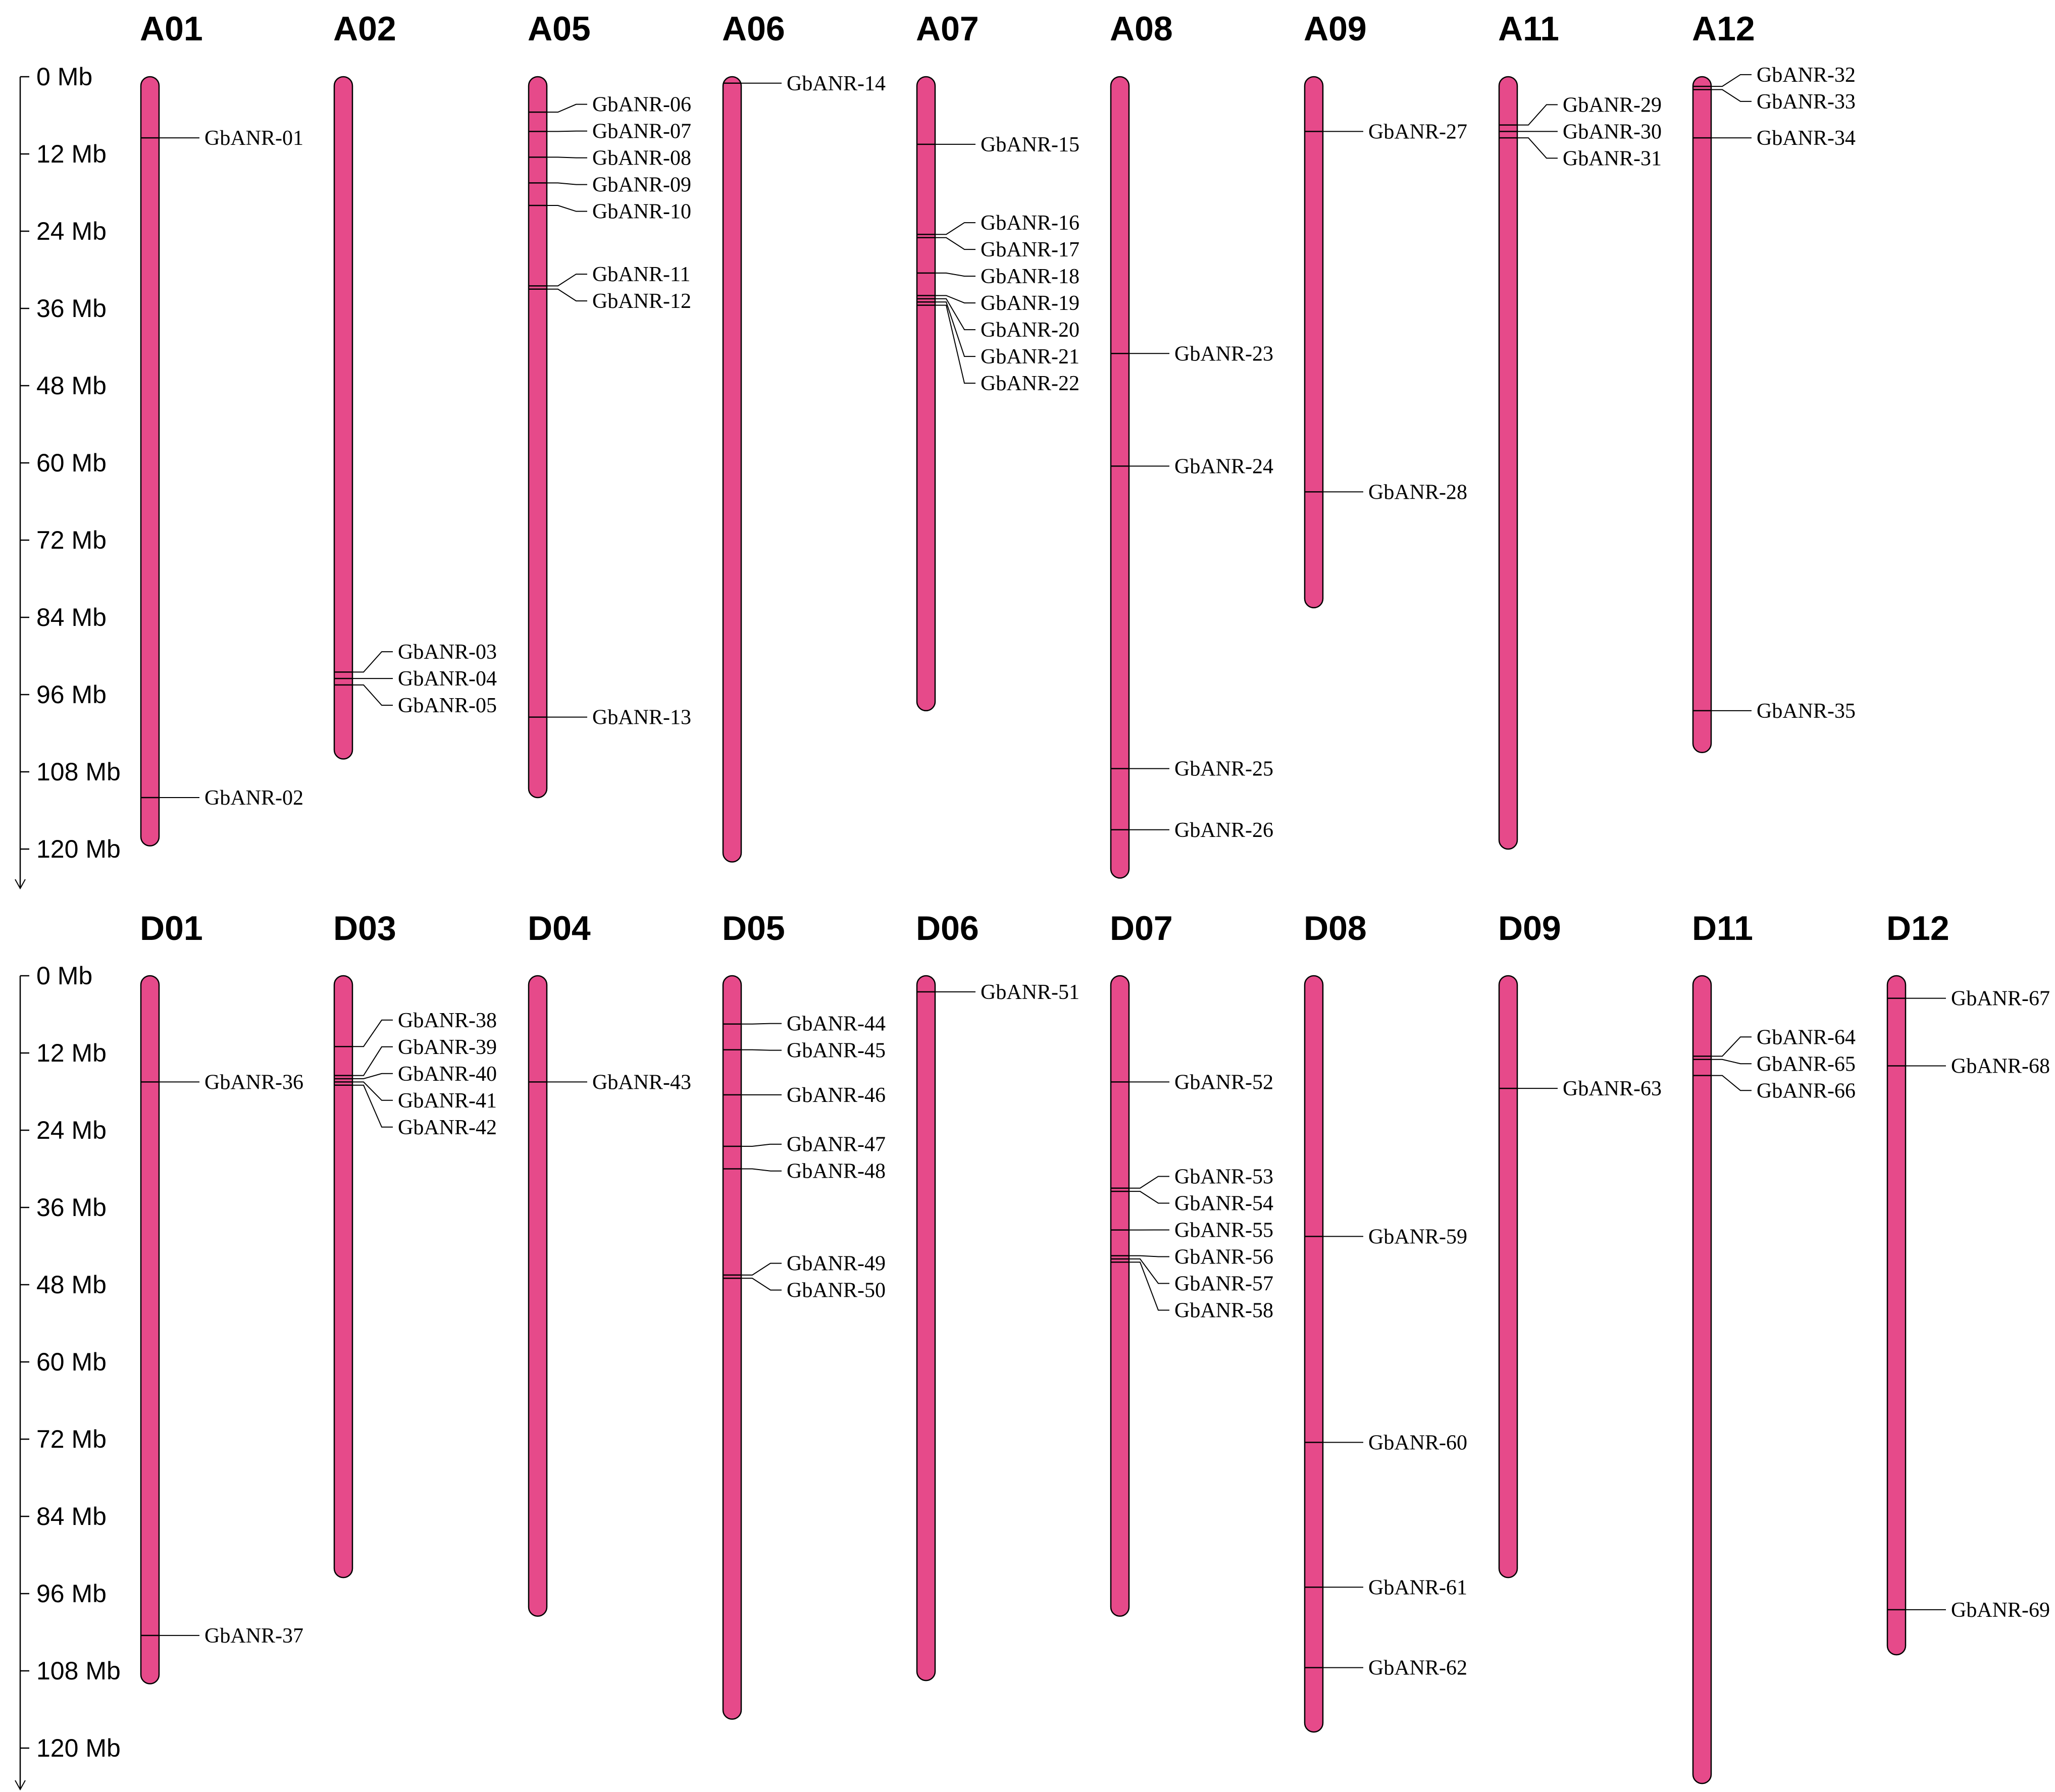 Image resolution: width=2055 pixels, height=1792 pixels. I want to click on gene-marker: GbANR-67, so click(1969, 999).